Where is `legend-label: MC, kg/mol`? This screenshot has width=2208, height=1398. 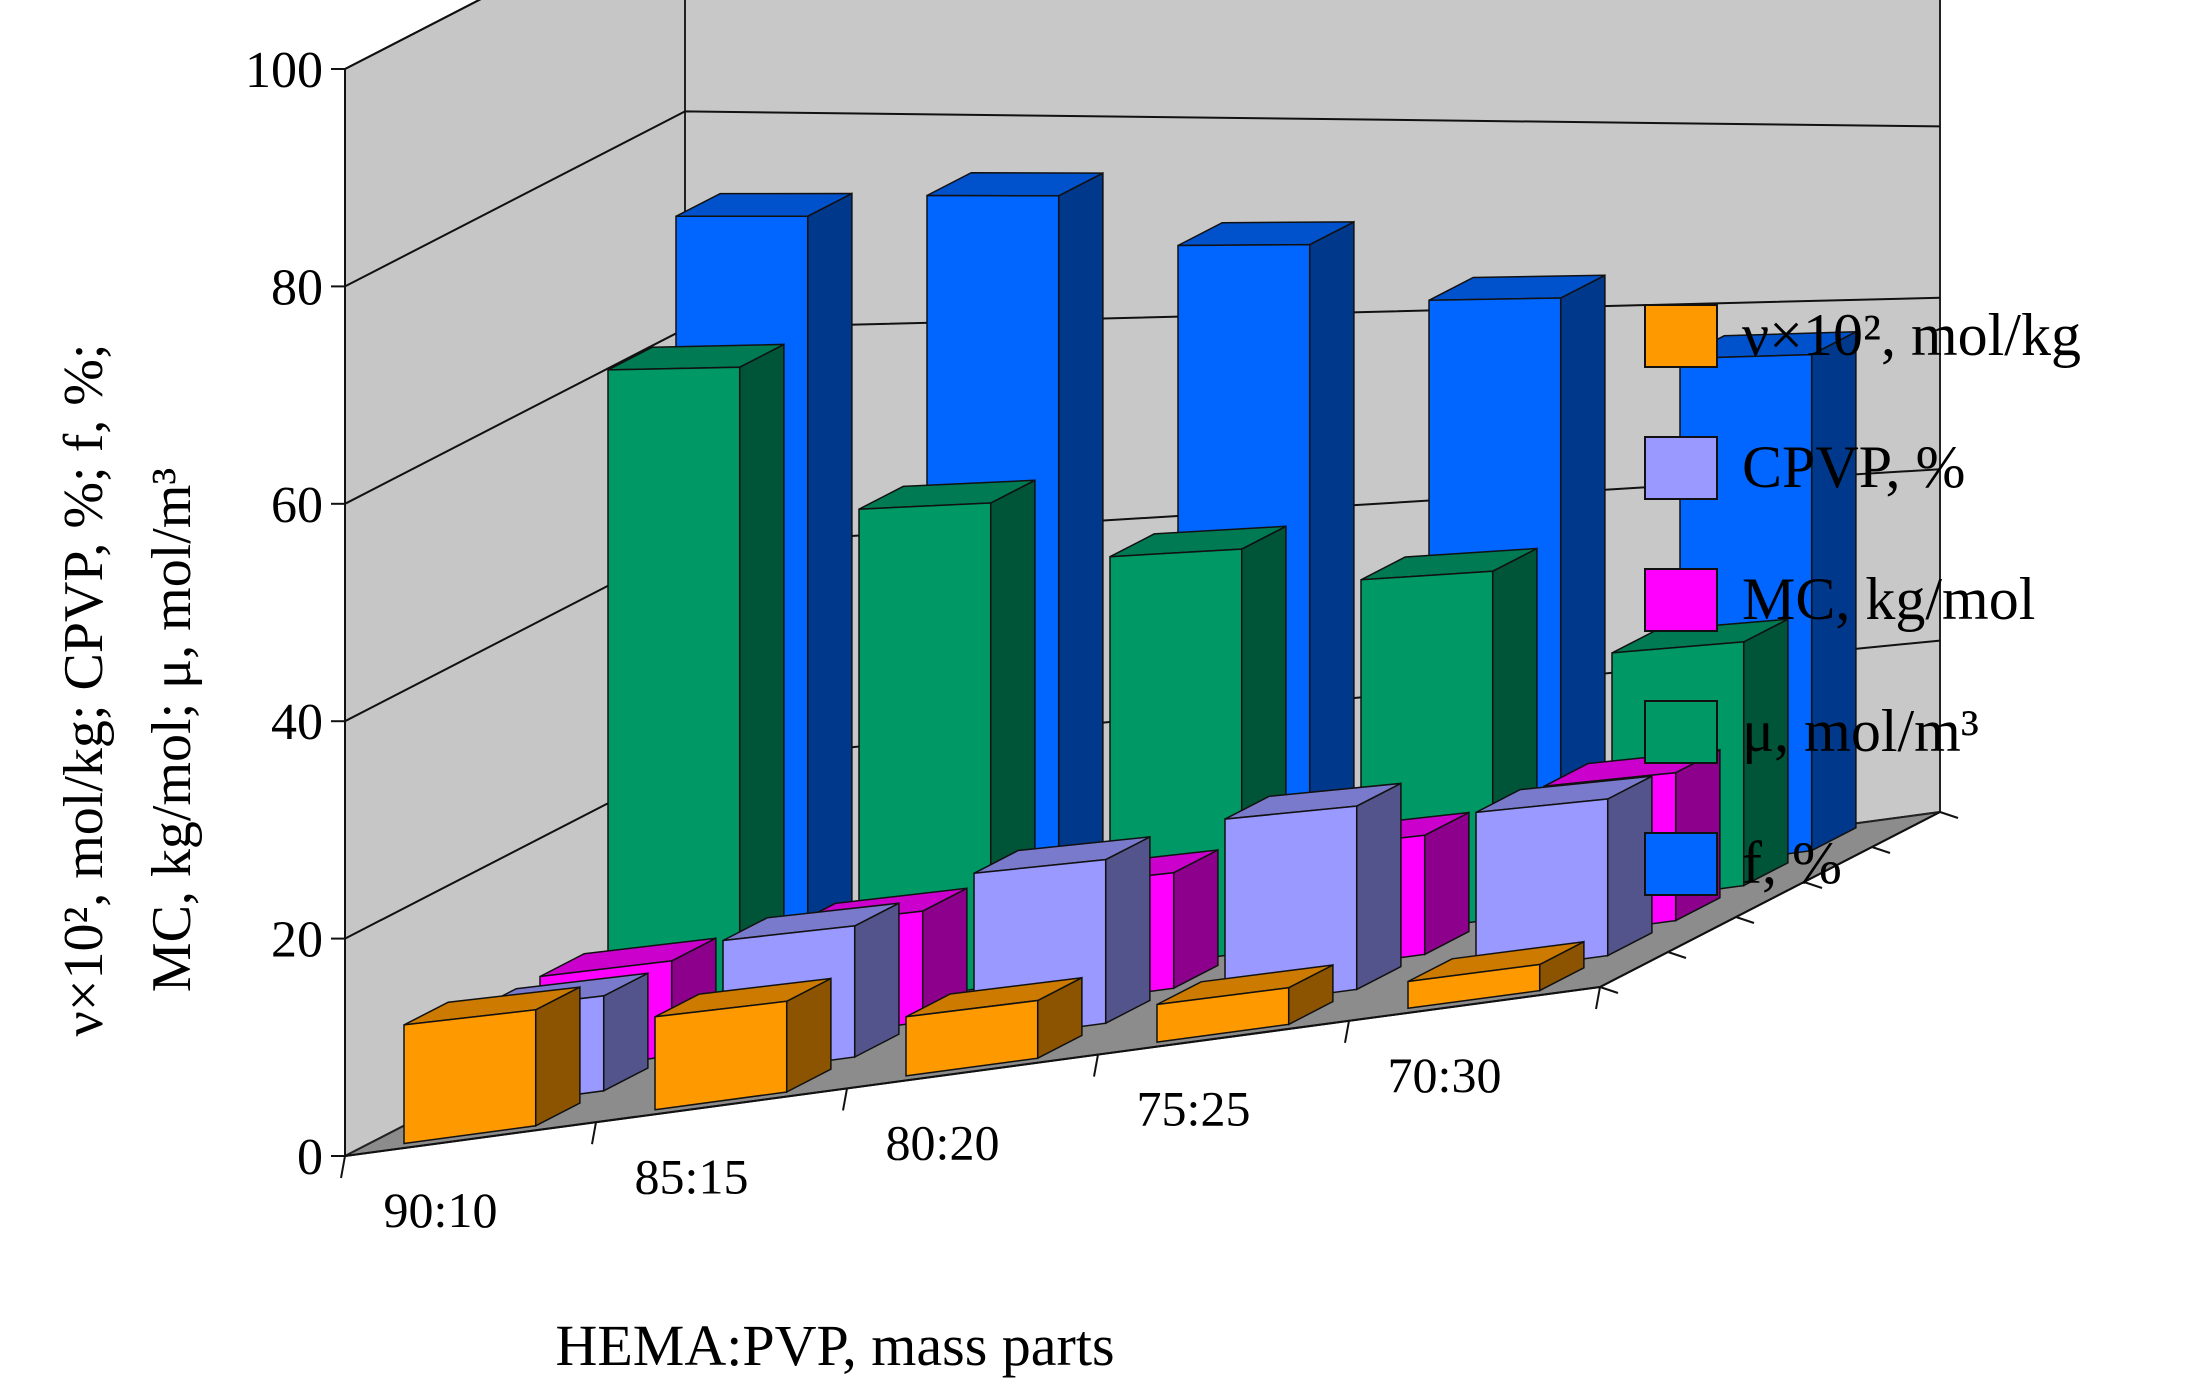 legend-label: MC, kg/mol is located at coordinates (1888, 599).